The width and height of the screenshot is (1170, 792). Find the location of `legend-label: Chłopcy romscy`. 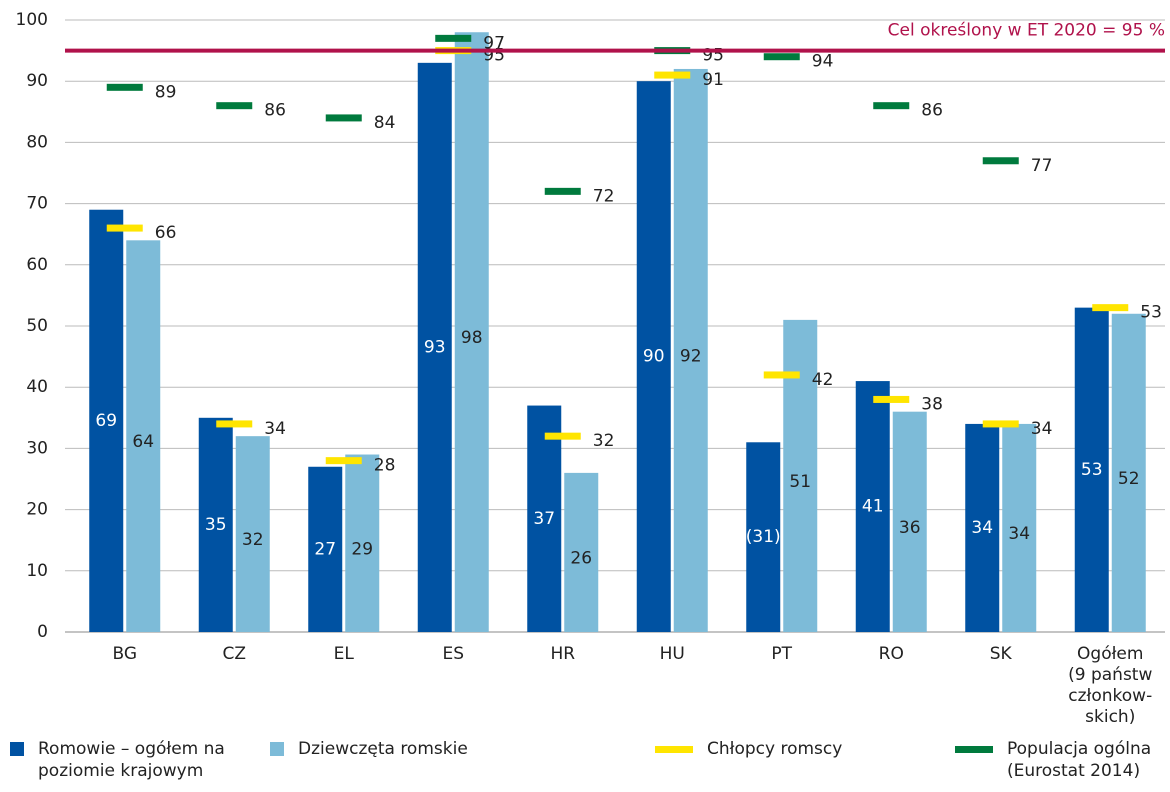

legend-label: Chłopcy romscy is located at coordinates (775, 749).